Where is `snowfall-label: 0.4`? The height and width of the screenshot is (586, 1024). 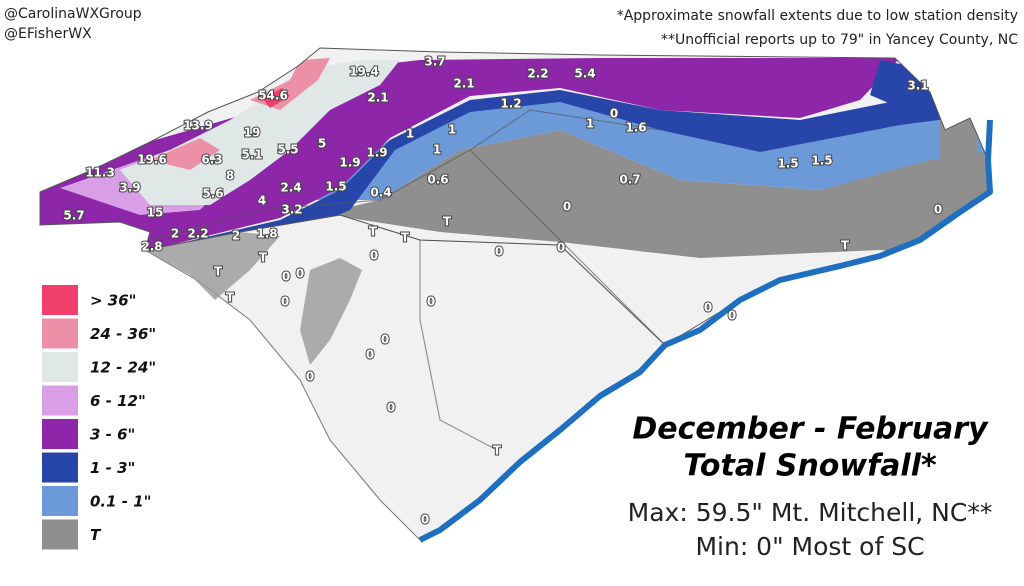 snowfall-label: 0.4 is located at coordinates (380, 193).